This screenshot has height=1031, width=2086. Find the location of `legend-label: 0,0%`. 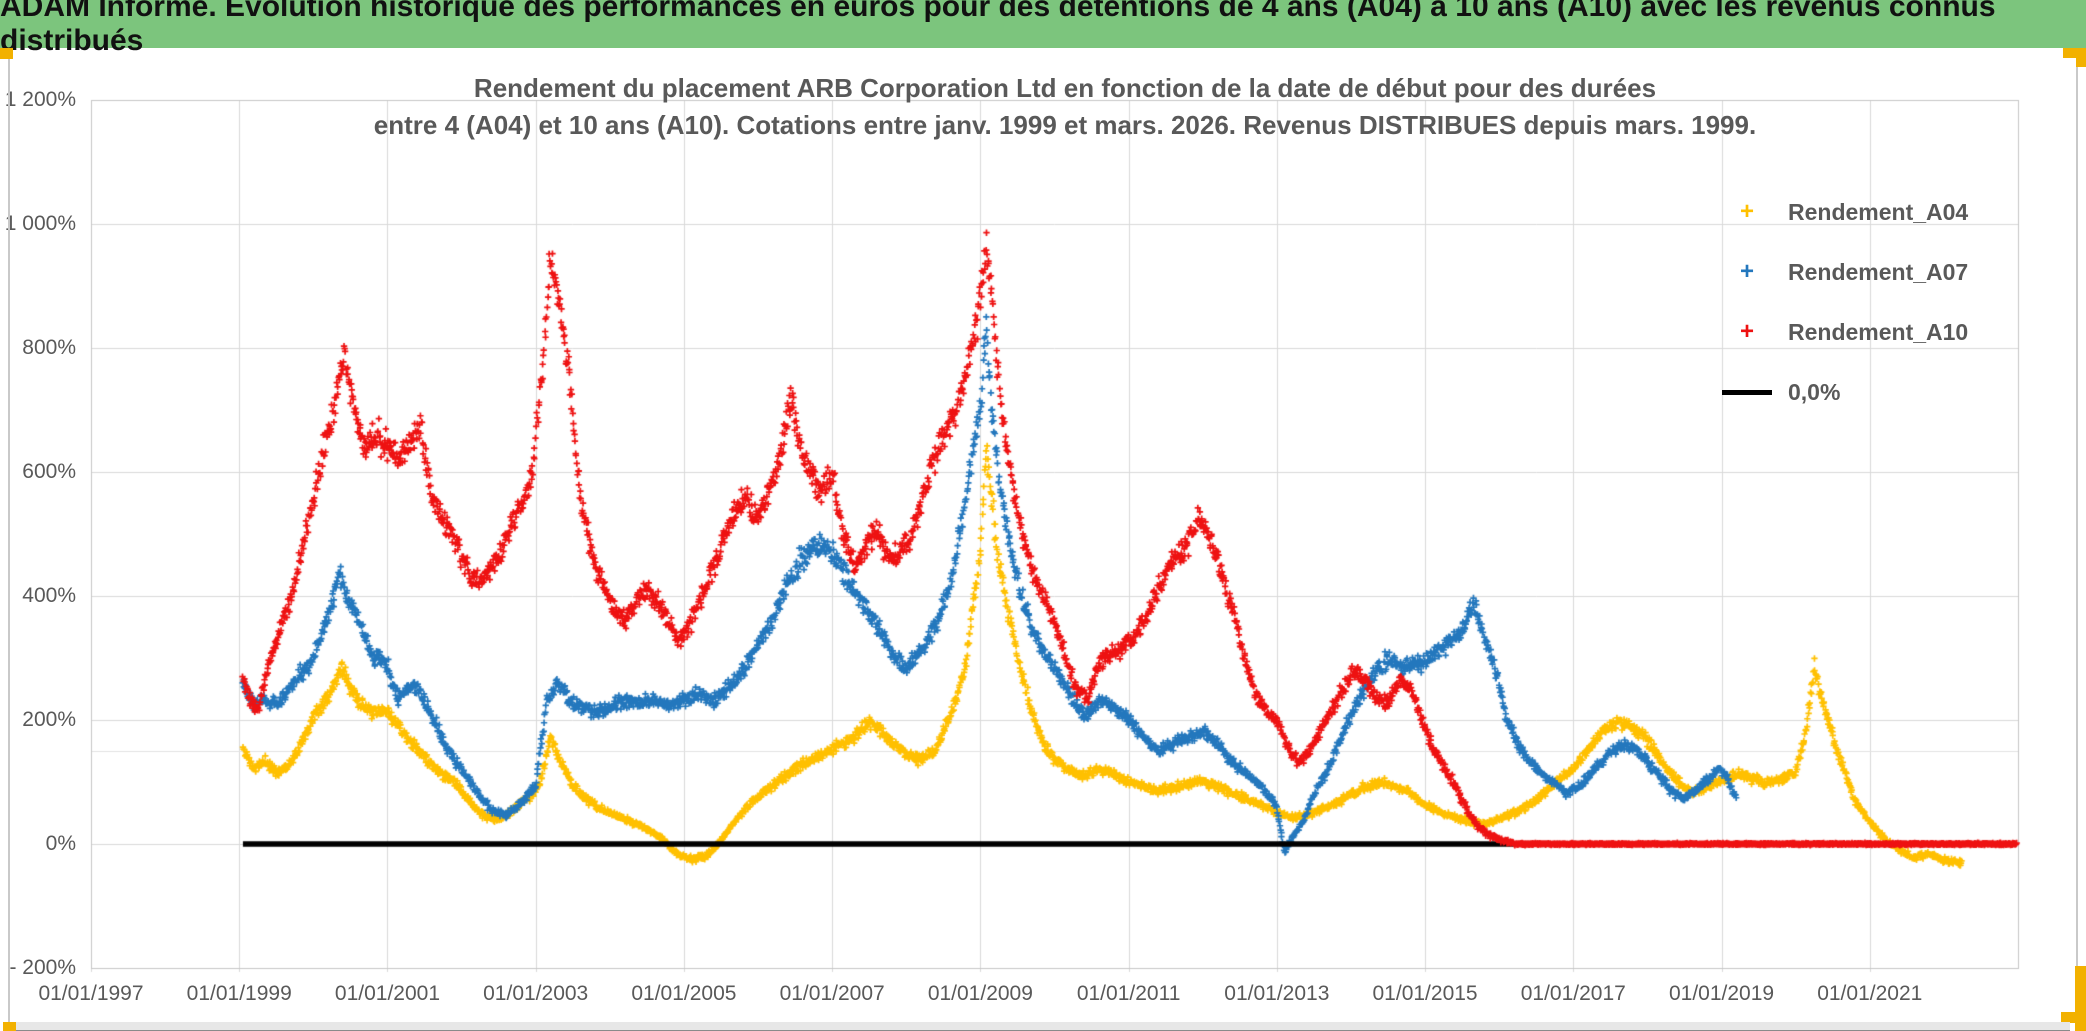

legend-label: 0,0% is located at coordinates (1814, 391).